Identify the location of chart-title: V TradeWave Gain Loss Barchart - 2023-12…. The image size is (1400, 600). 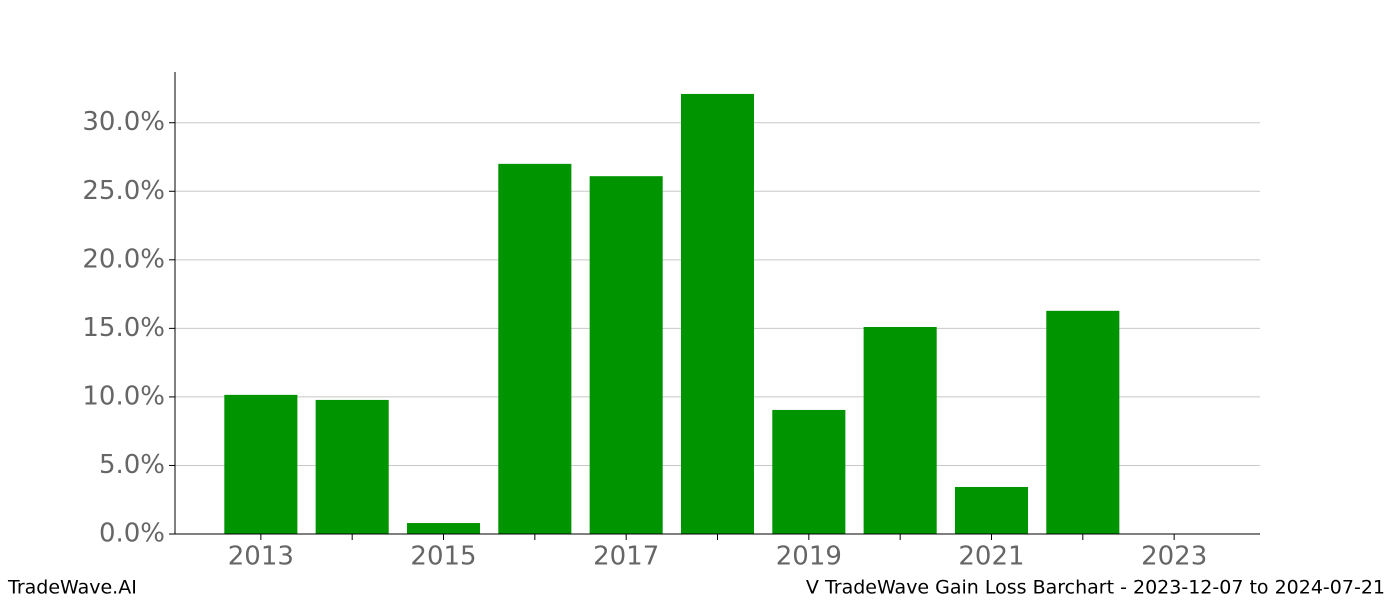
(1095, 588).